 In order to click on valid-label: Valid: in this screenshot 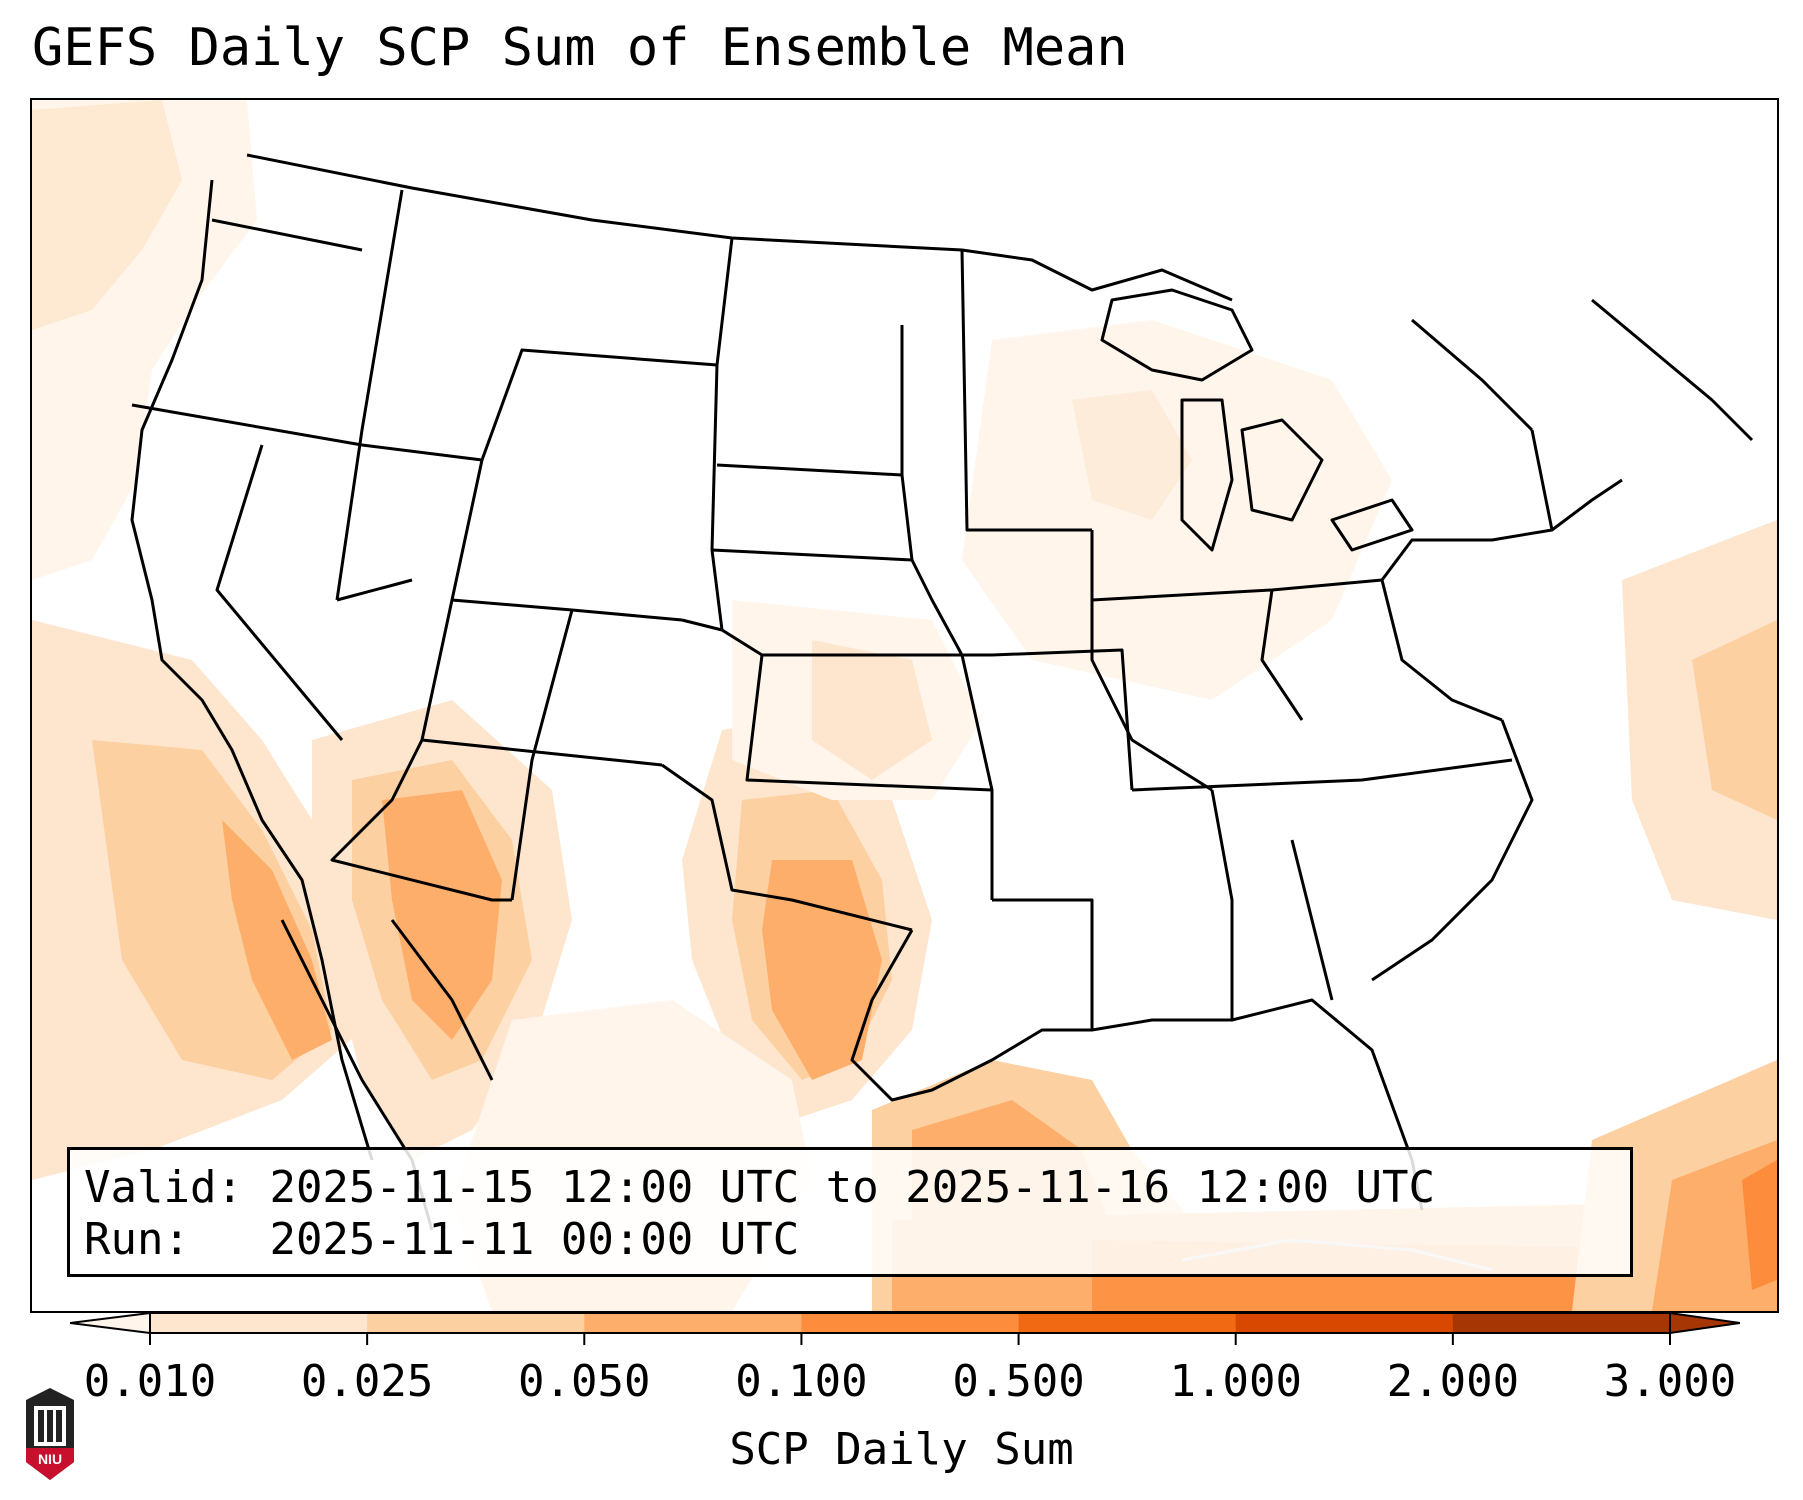, I will do `click(163, 1187)`.